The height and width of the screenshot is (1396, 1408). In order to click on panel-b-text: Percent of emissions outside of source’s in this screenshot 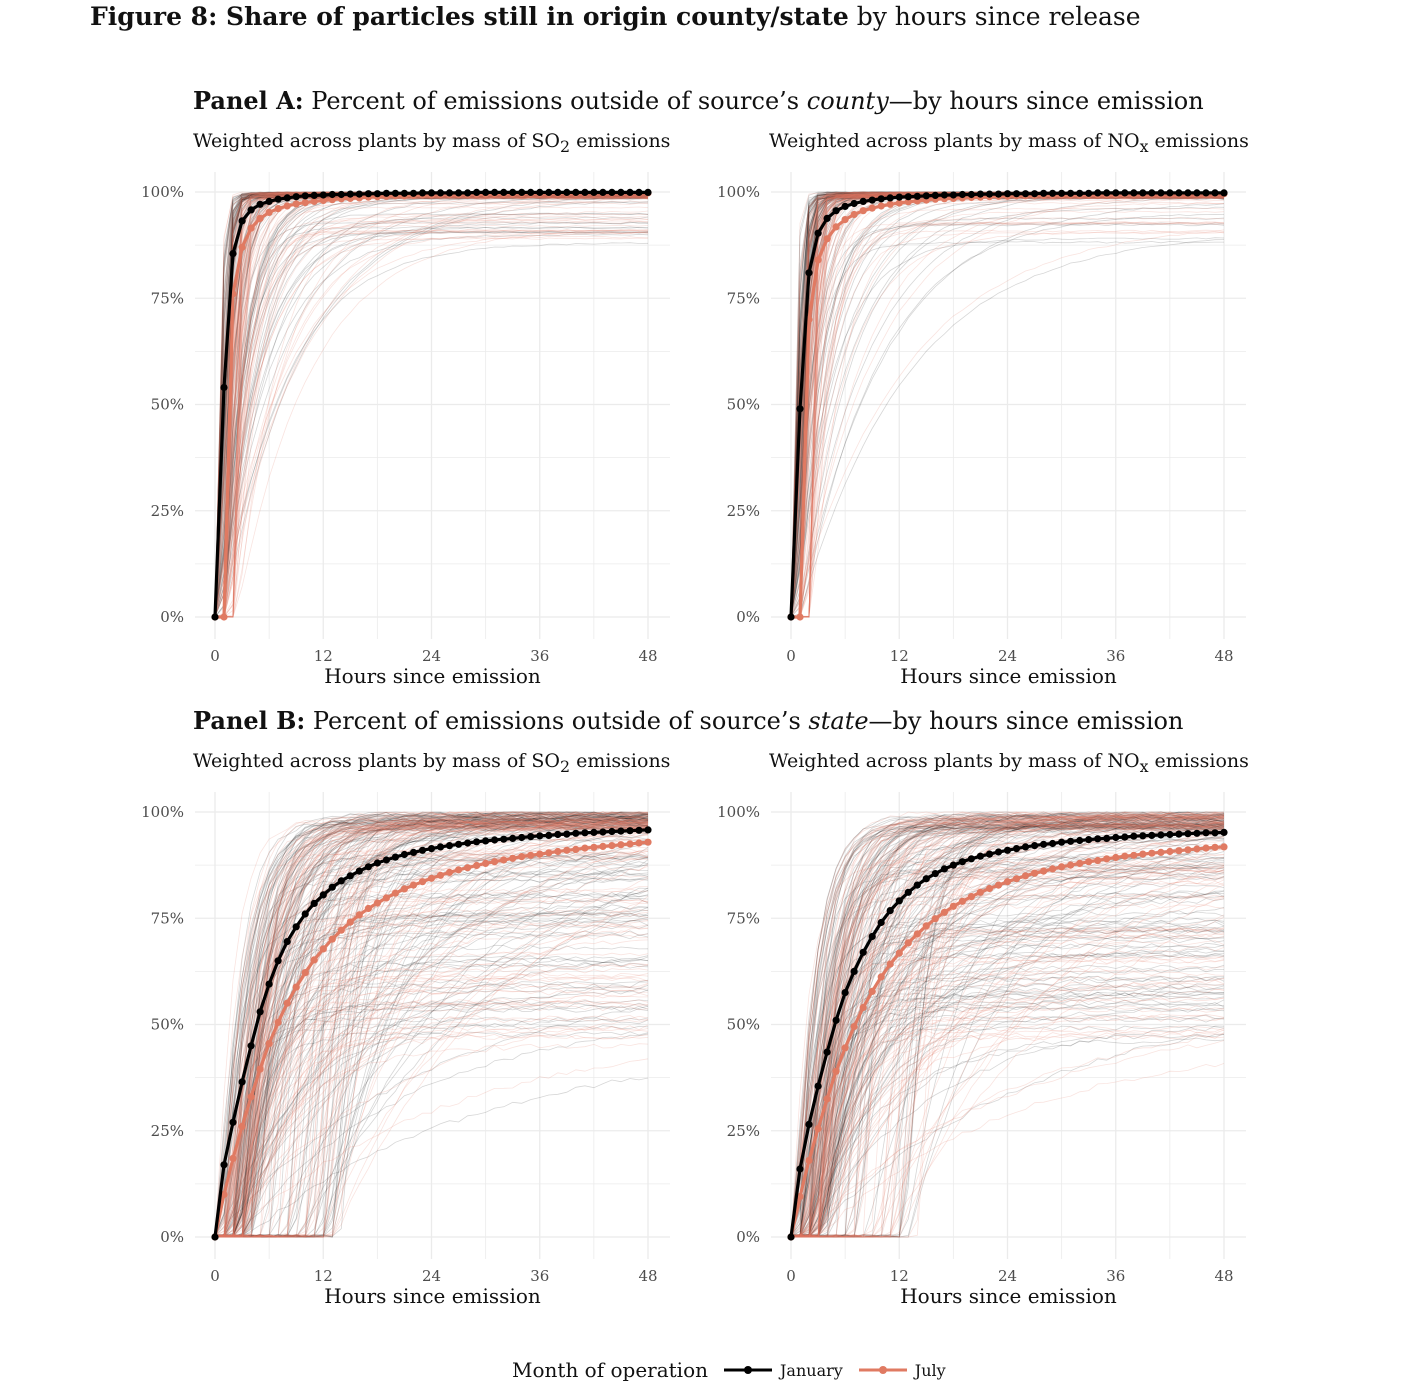, I will do `click(557, 721)`.